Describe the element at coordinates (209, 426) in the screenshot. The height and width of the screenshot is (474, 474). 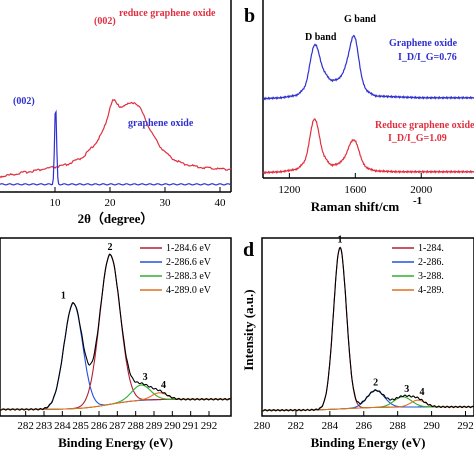
I see `tick-label-c-10: 292` at that location.